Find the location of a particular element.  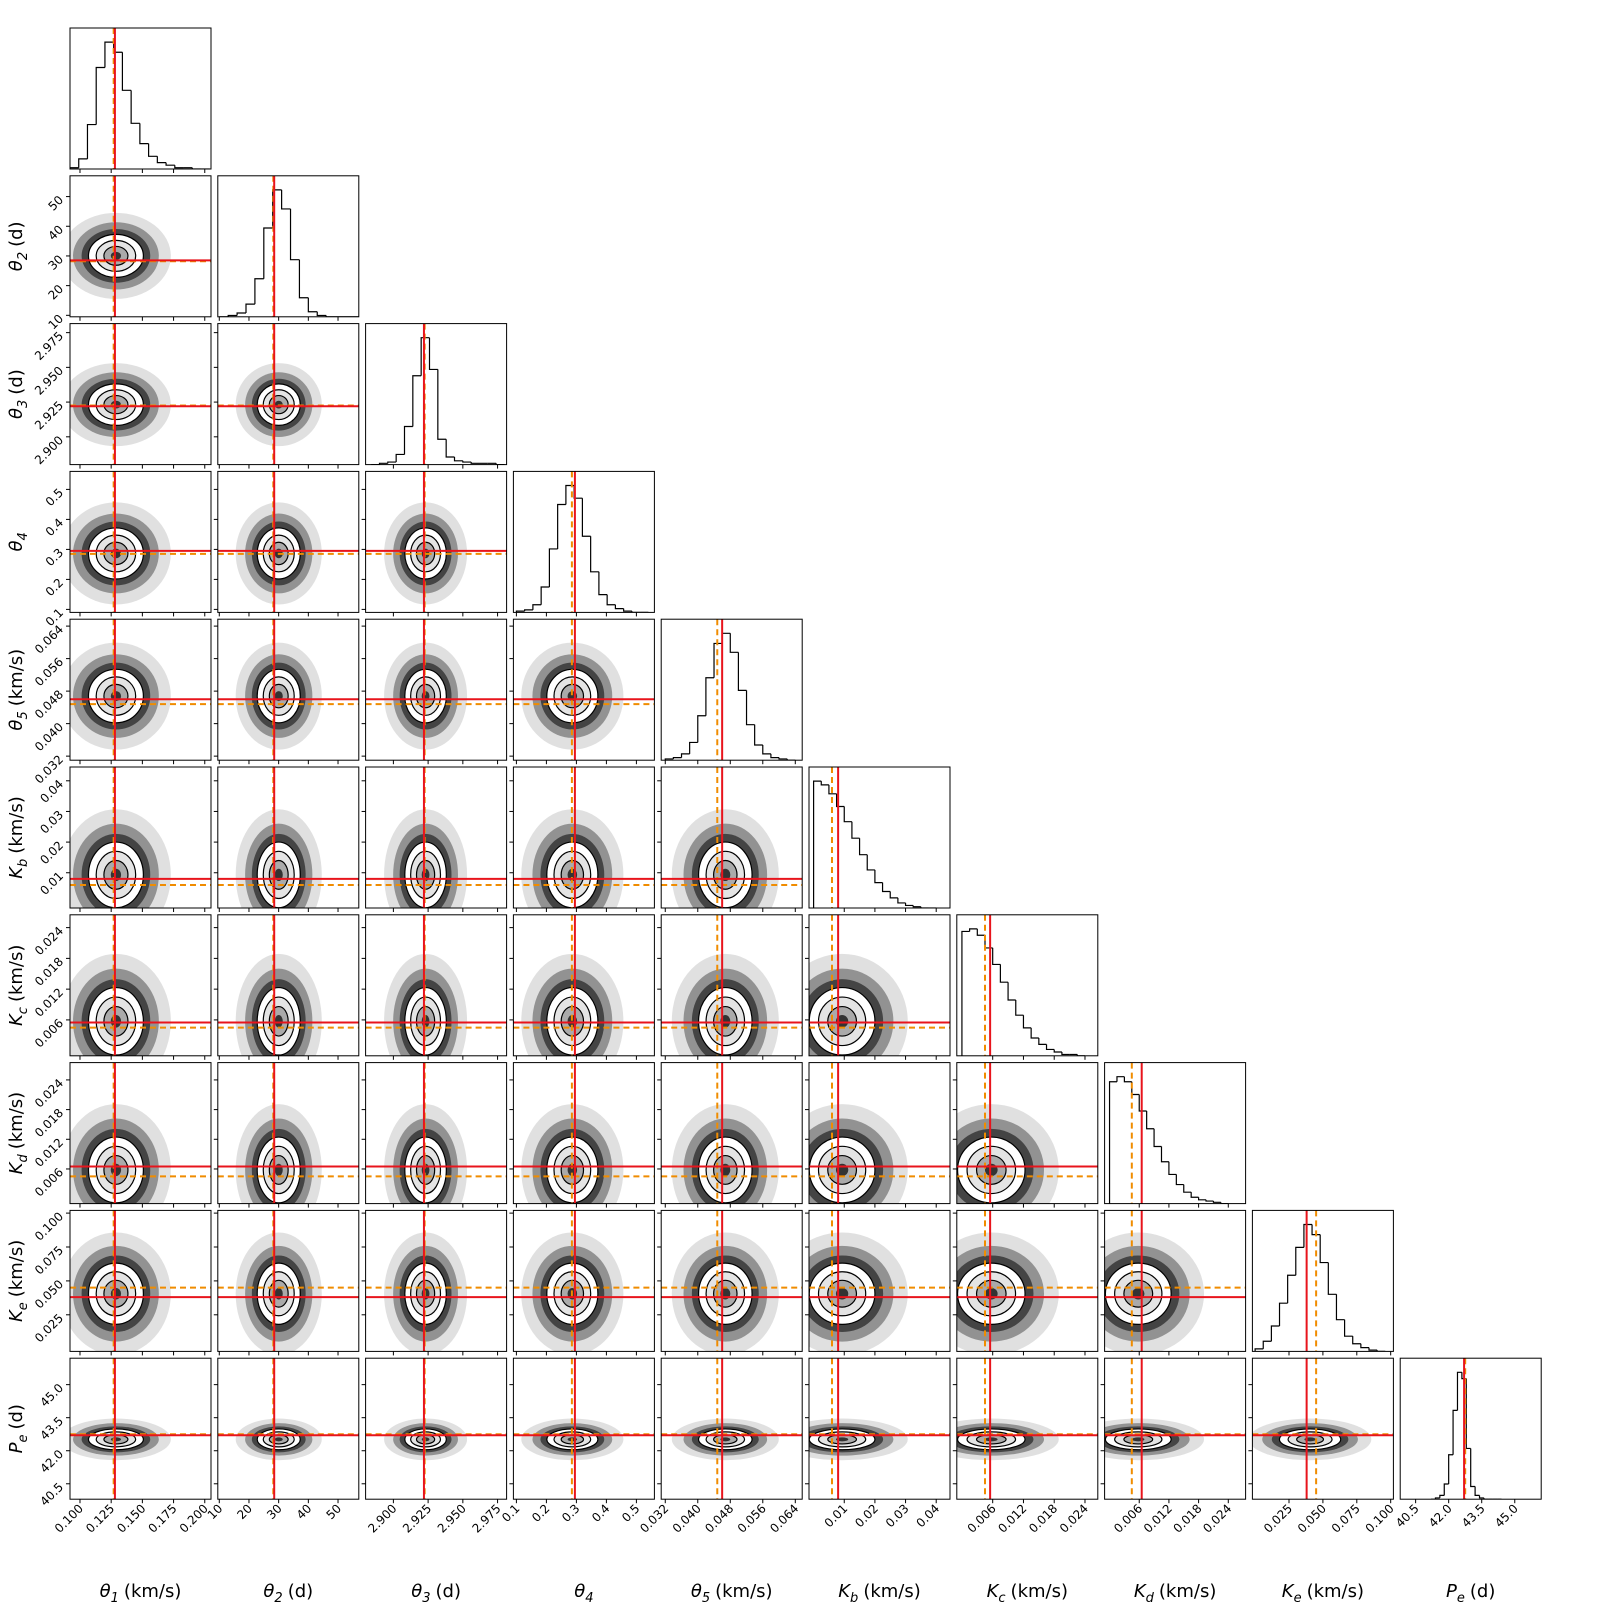

x-tick-label: 0.048 is located at coordinates (719, 1518).